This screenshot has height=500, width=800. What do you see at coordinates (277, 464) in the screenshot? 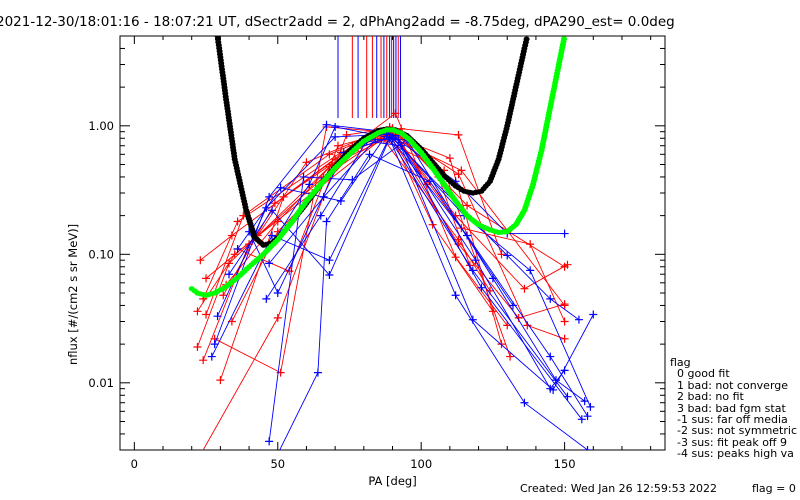
I see `x-tick-label: 50` at bounding box center [277, 464].